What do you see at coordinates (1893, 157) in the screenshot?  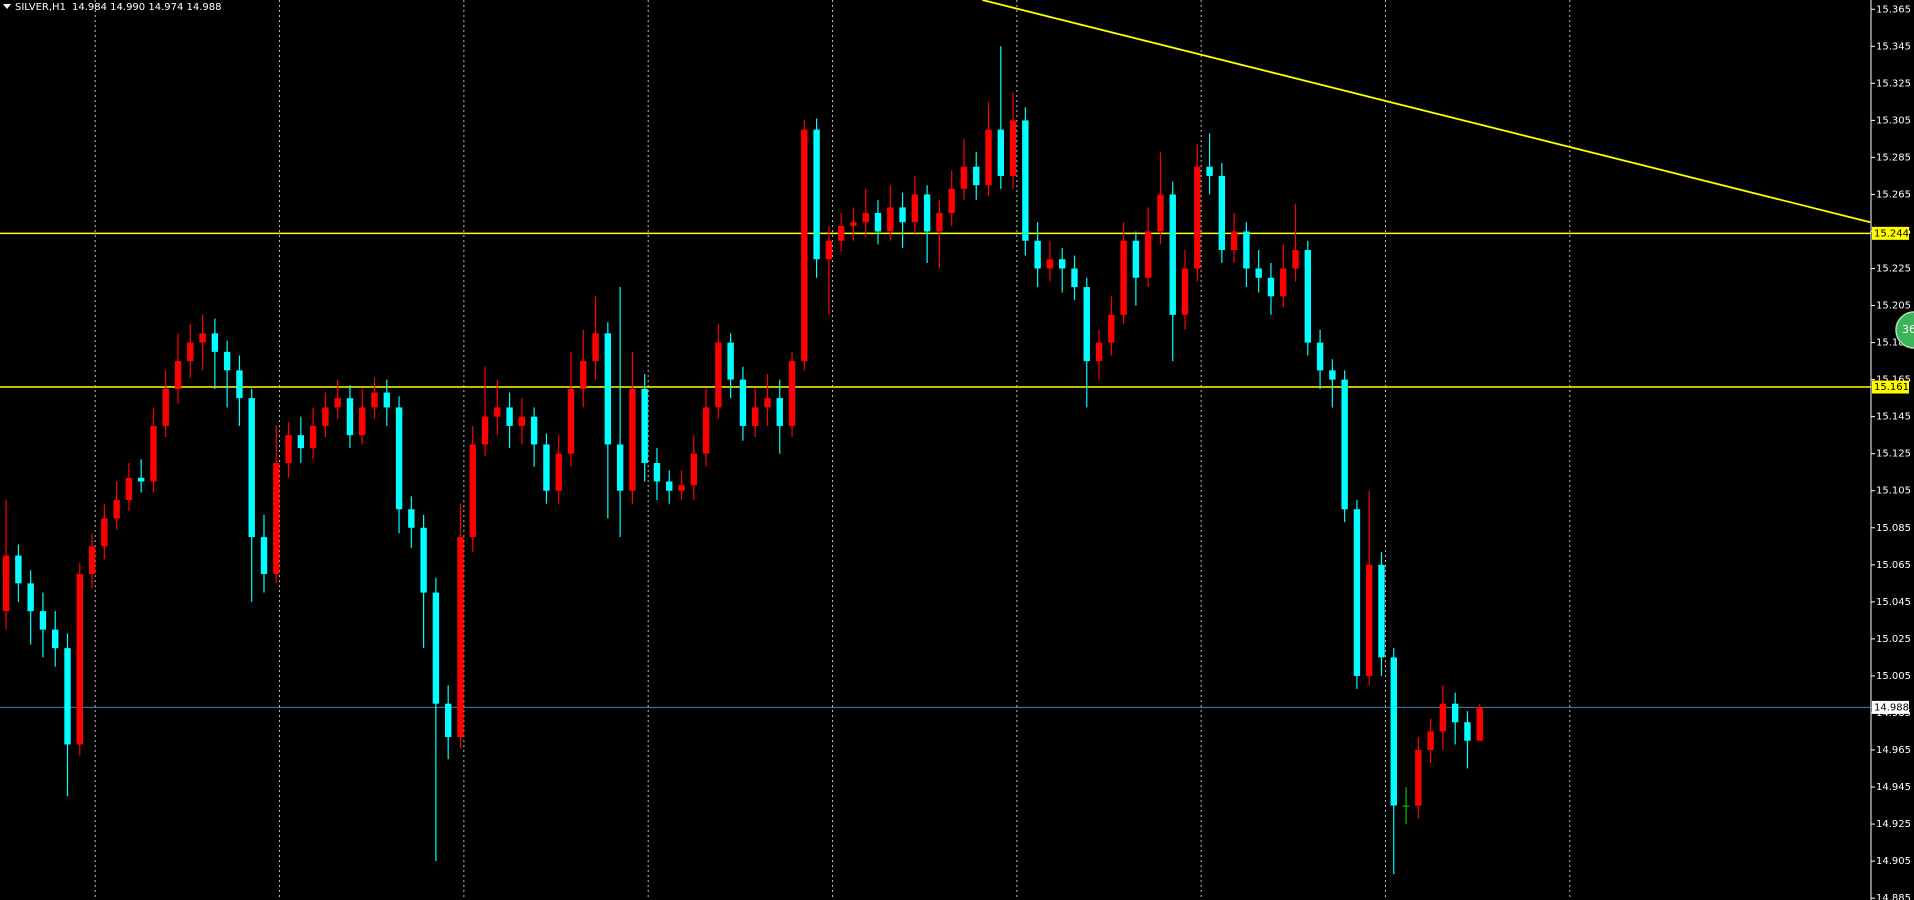 I see `y-tick-label: 15.285` at bounding box center [1893, 157].